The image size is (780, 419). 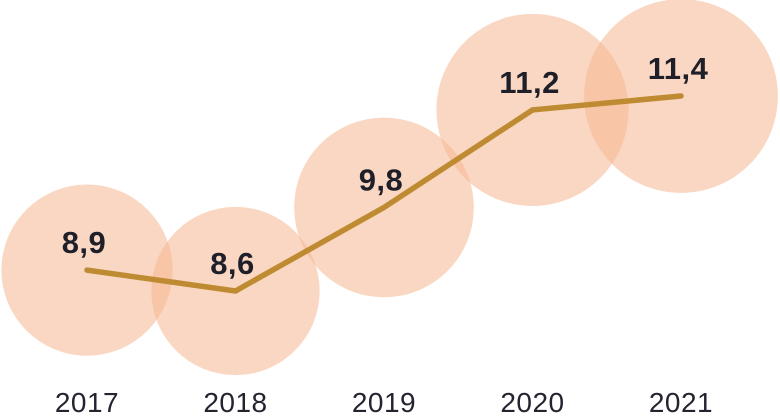 I want to click on year-label-2020: 2020, so click(x=532, y=402).